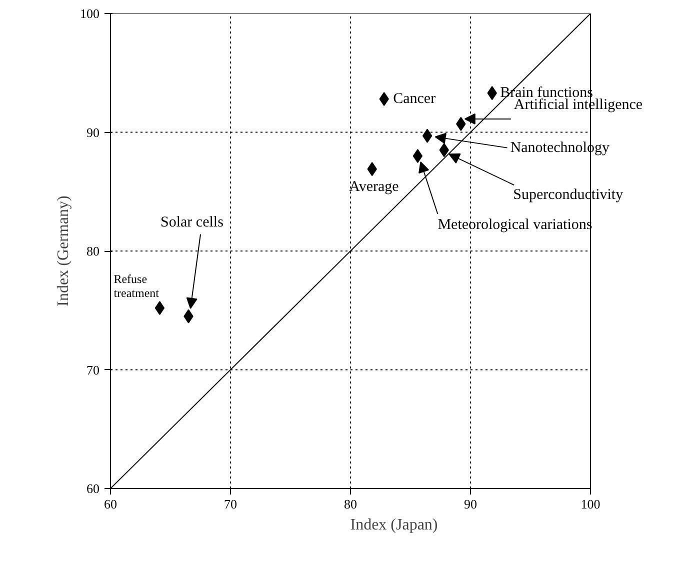 The height and width of the screenshot is (561, 682). Describe the element at coordinates (374, 187) in the screenshot. I see `annotation: Average` at that location.